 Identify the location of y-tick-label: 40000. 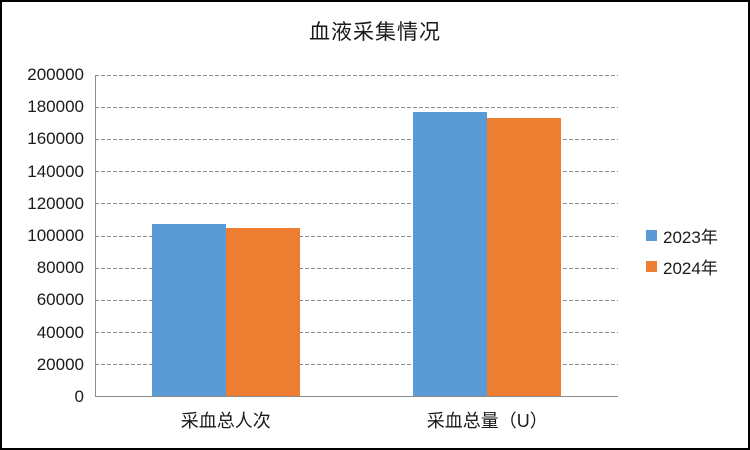
(60, 332).